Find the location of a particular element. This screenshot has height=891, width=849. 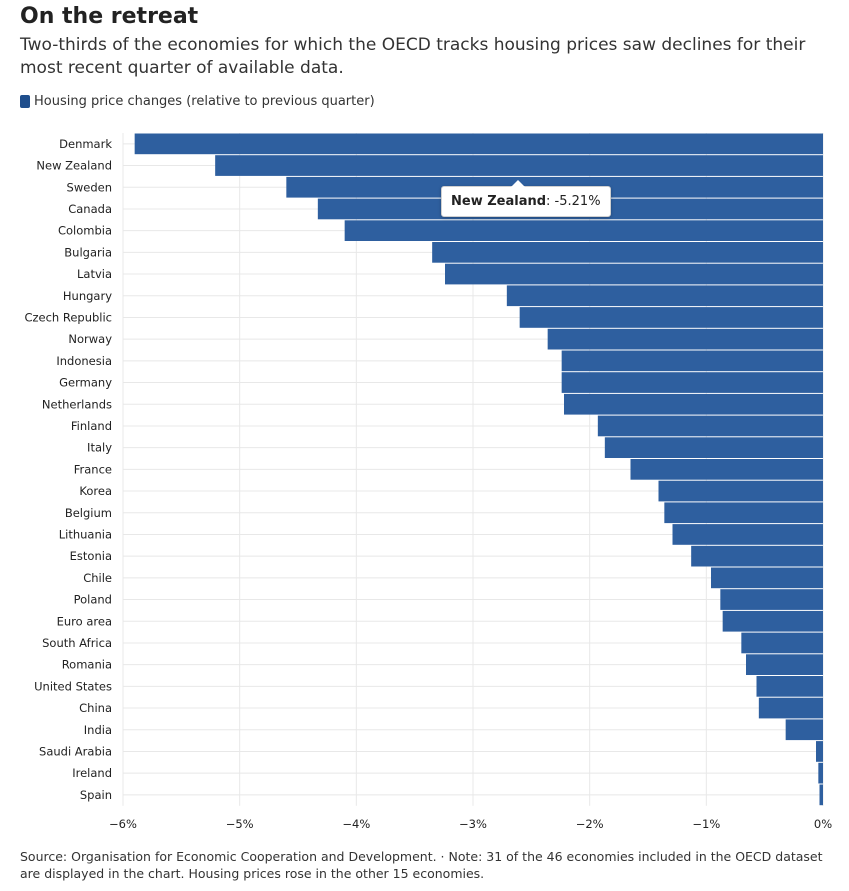

bar-germany is located at coordinates (692, 382).